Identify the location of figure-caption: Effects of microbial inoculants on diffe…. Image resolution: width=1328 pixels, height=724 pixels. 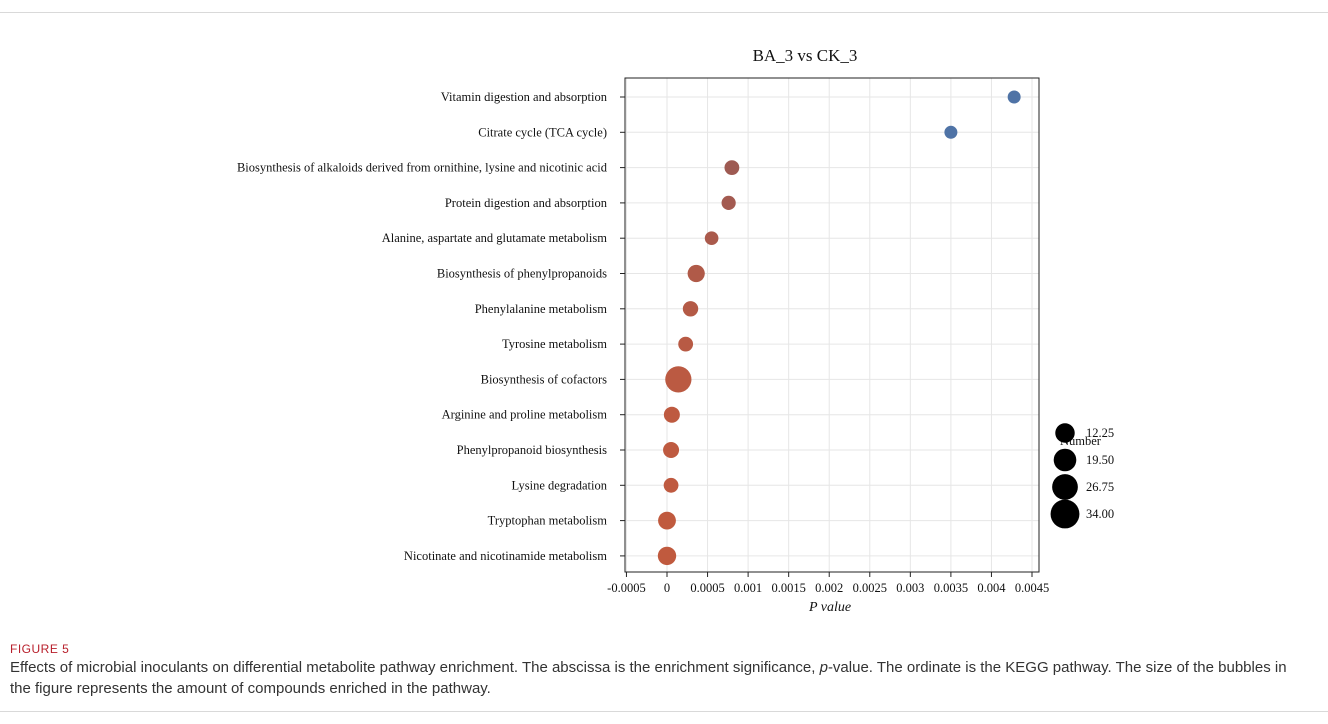
(660, 678).